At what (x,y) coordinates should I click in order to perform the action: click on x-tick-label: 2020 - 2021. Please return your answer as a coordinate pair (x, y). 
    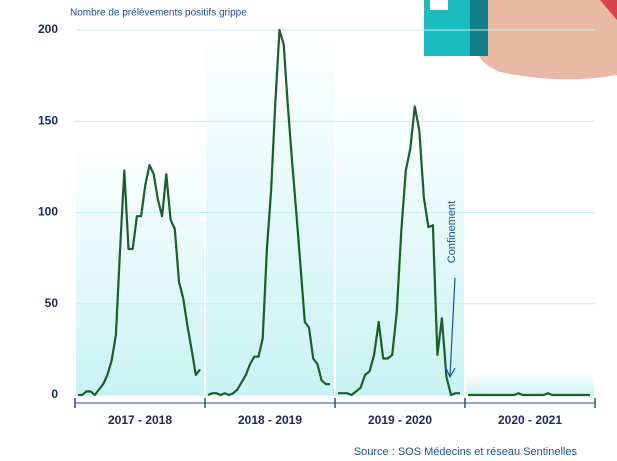
    Looking at the image, I should click on (530, 420).